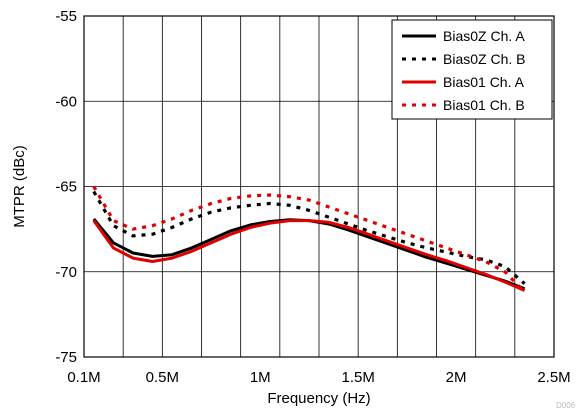  What do you see at coordinates (318, 398) in the screenshot?
I see `x-axis-title: Frequency (Hz)` at bounding box center [318, 398].